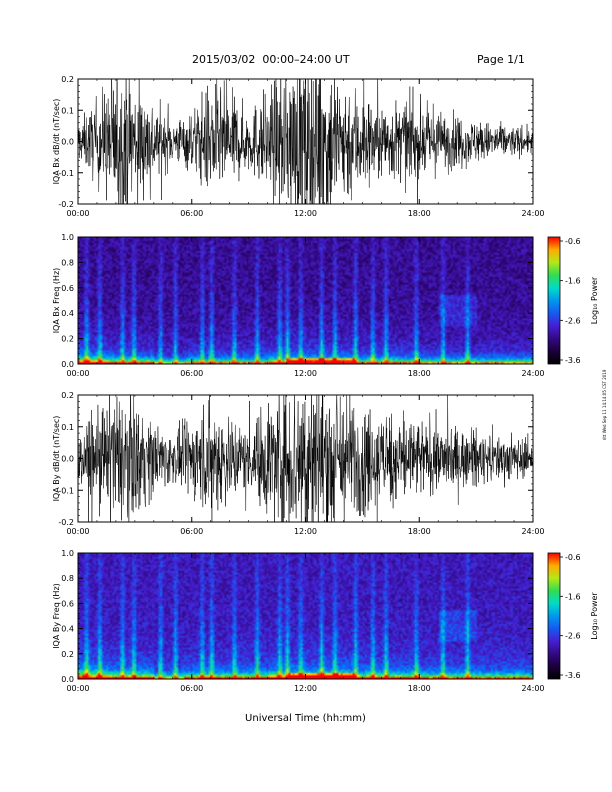 The width and height of the screenshot is (612, 792). Describe the element at coordinates (305, 373) in the screenshot. I see `panel-1-xtick-label: 12:00` at that location.